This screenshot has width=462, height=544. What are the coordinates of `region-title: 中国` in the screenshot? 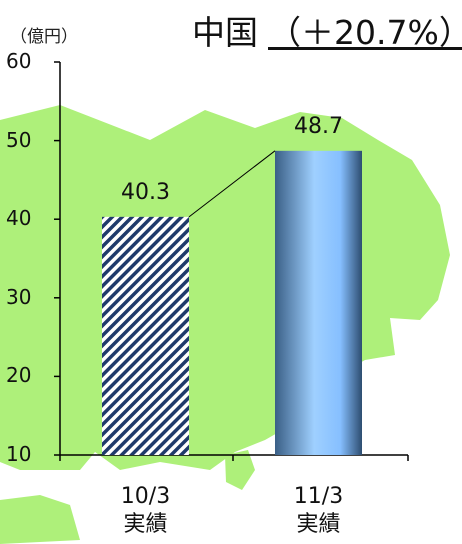 It's located at (225, 32).